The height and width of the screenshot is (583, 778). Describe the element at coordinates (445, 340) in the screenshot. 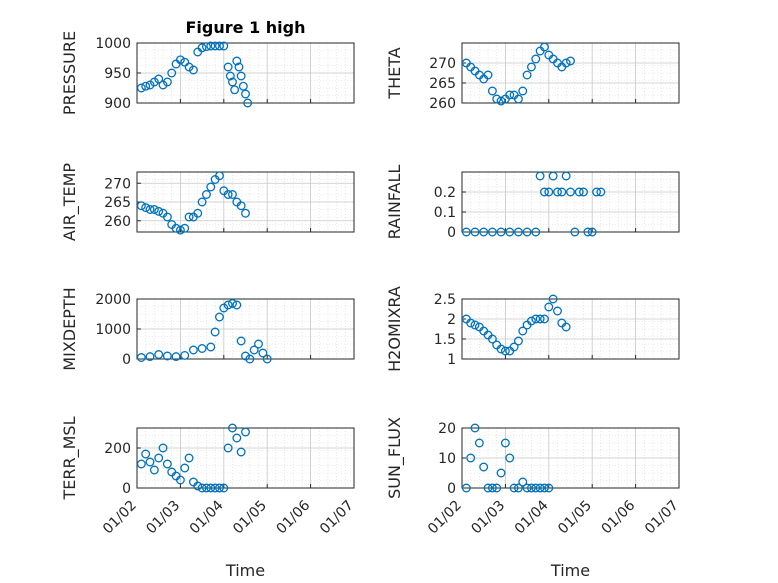

I see `y-tick-label: 1.5` at that location.